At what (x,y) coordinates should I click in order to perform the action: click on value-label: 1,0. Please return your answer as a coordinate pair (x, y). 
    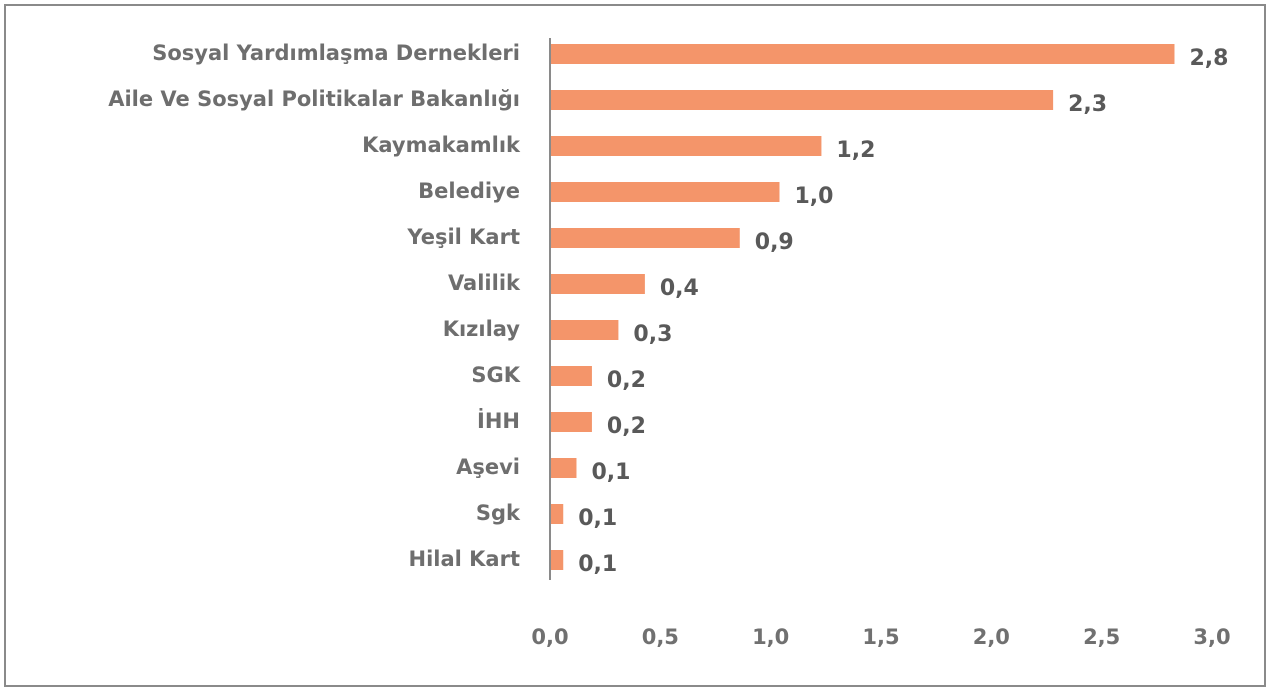
    Looking at the image, I should click on (813, 196).